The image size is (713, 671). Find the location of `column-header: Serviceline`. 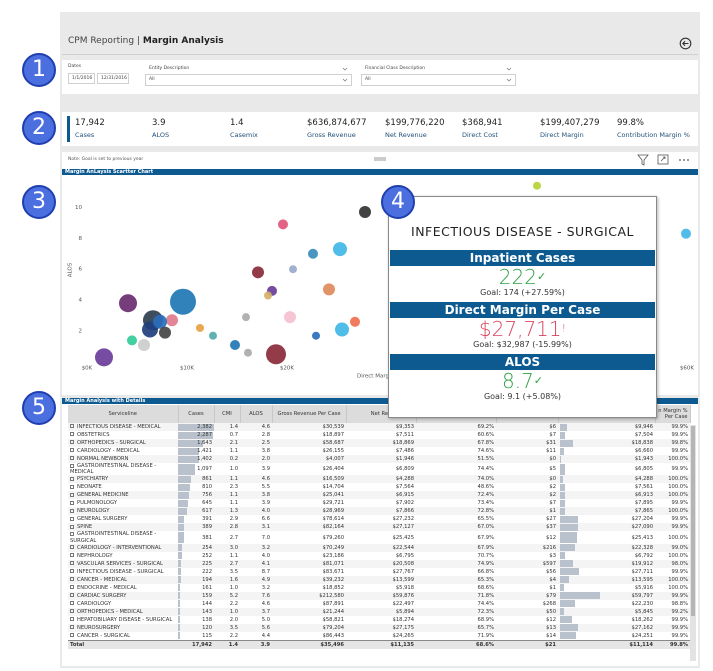

column-header: Serviceline is located at coordinates (123, 414).